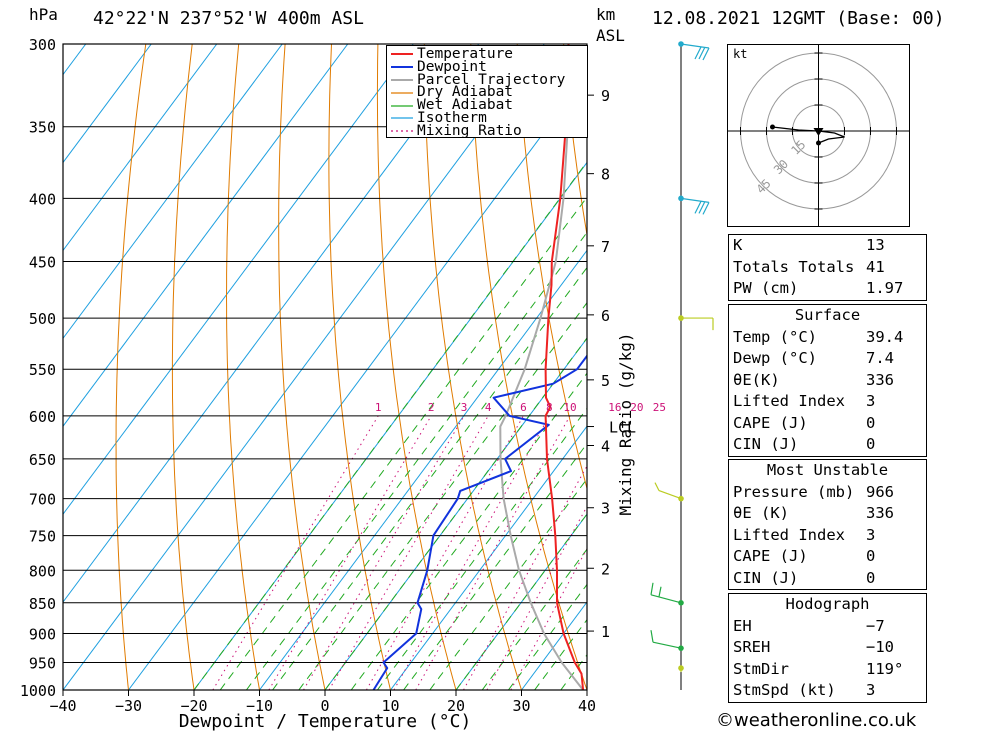  Describe the element at coordinates (456, 706) in the screenshot. I see `x-tick-label: 20` at that location.